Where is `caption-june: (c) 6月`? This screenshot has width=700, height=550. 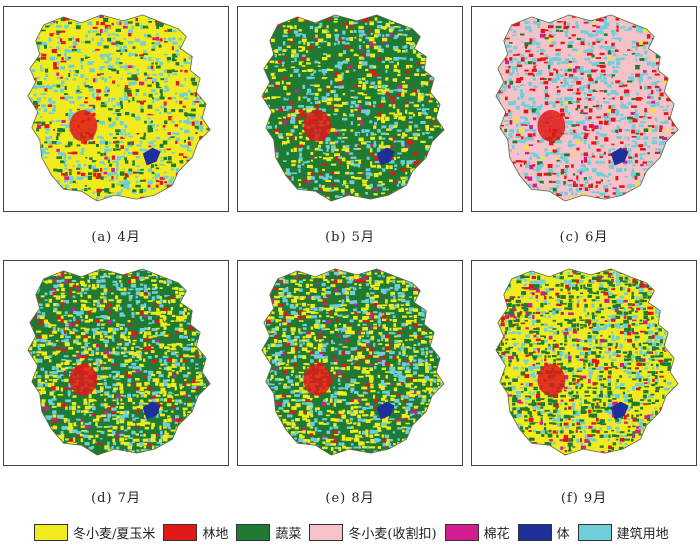 caption-june: (c) 6月 is located at coordinates (584, 237).